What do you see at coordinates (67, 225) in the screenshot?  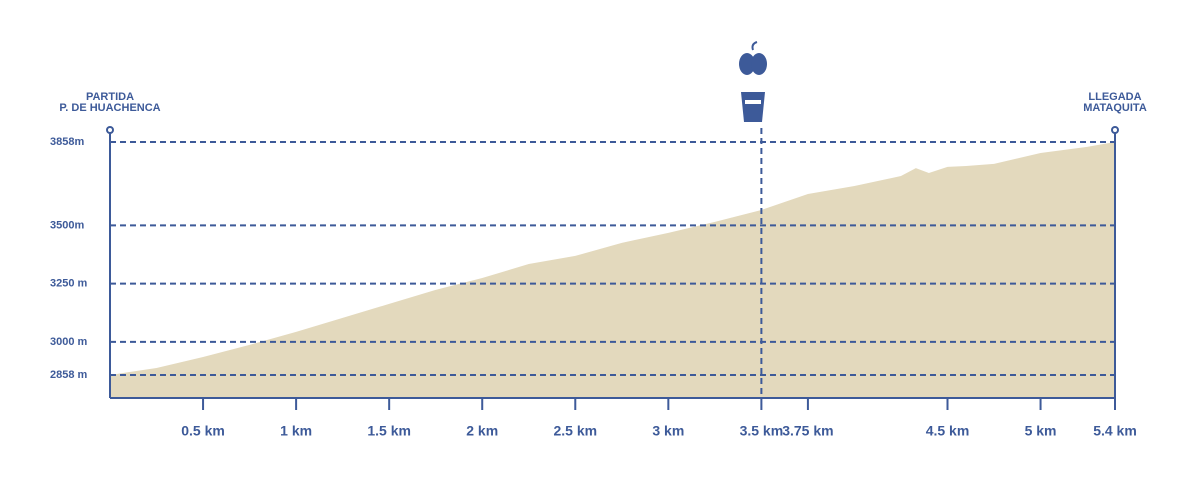 I see `y-tick-label: 3500m` at bounding box center [67, 225].